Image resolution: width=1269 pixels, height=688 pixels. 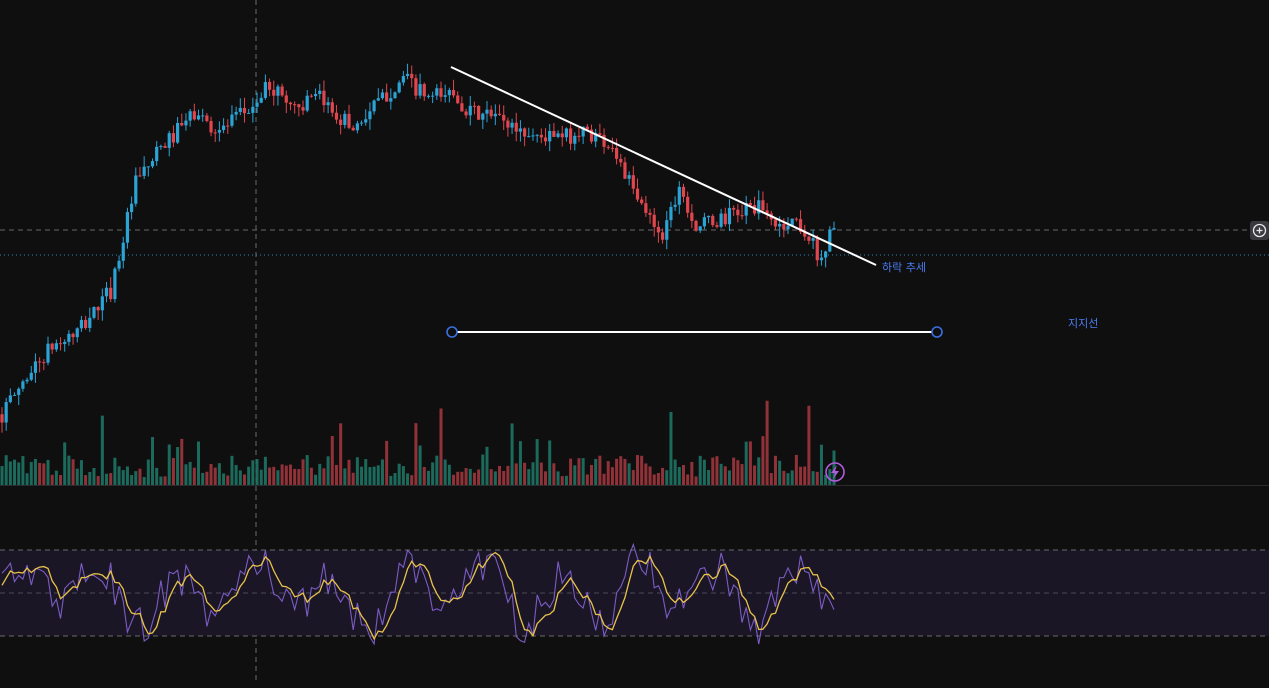 I want to click on support-line-label: 지지선, so click(x=1083, y=323).